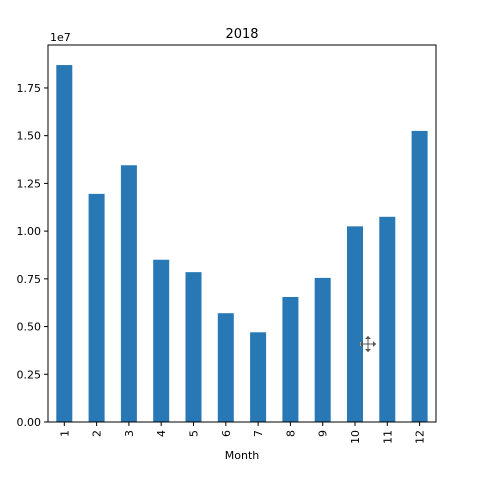  What do you see at coordinates (241, 34) in the screenshot?
I see `chart-title: 2018` at bounding box center [241, 34].